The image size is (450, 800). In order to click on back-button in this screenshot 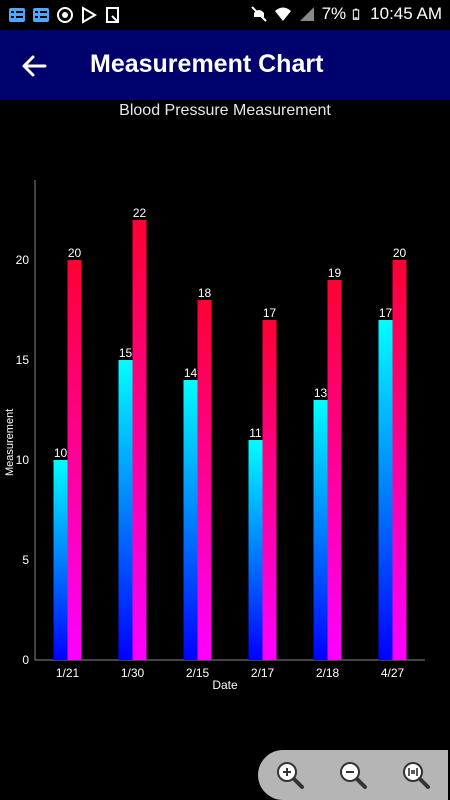, I will do `click(34, 66)`.